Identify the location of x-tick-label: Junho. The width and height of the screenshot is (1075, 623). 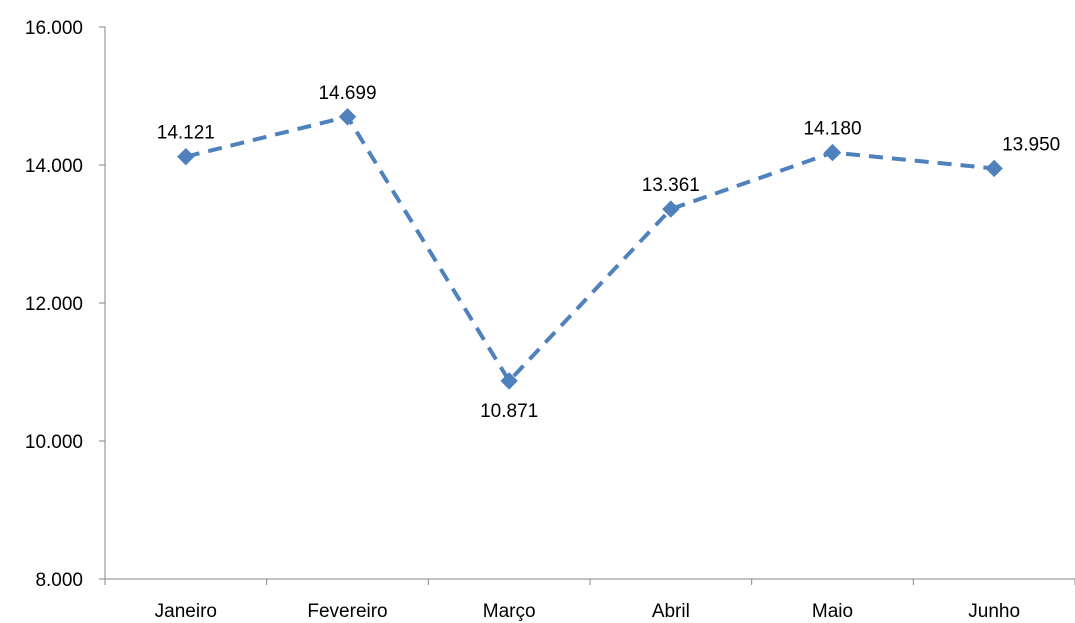
(994, 611).